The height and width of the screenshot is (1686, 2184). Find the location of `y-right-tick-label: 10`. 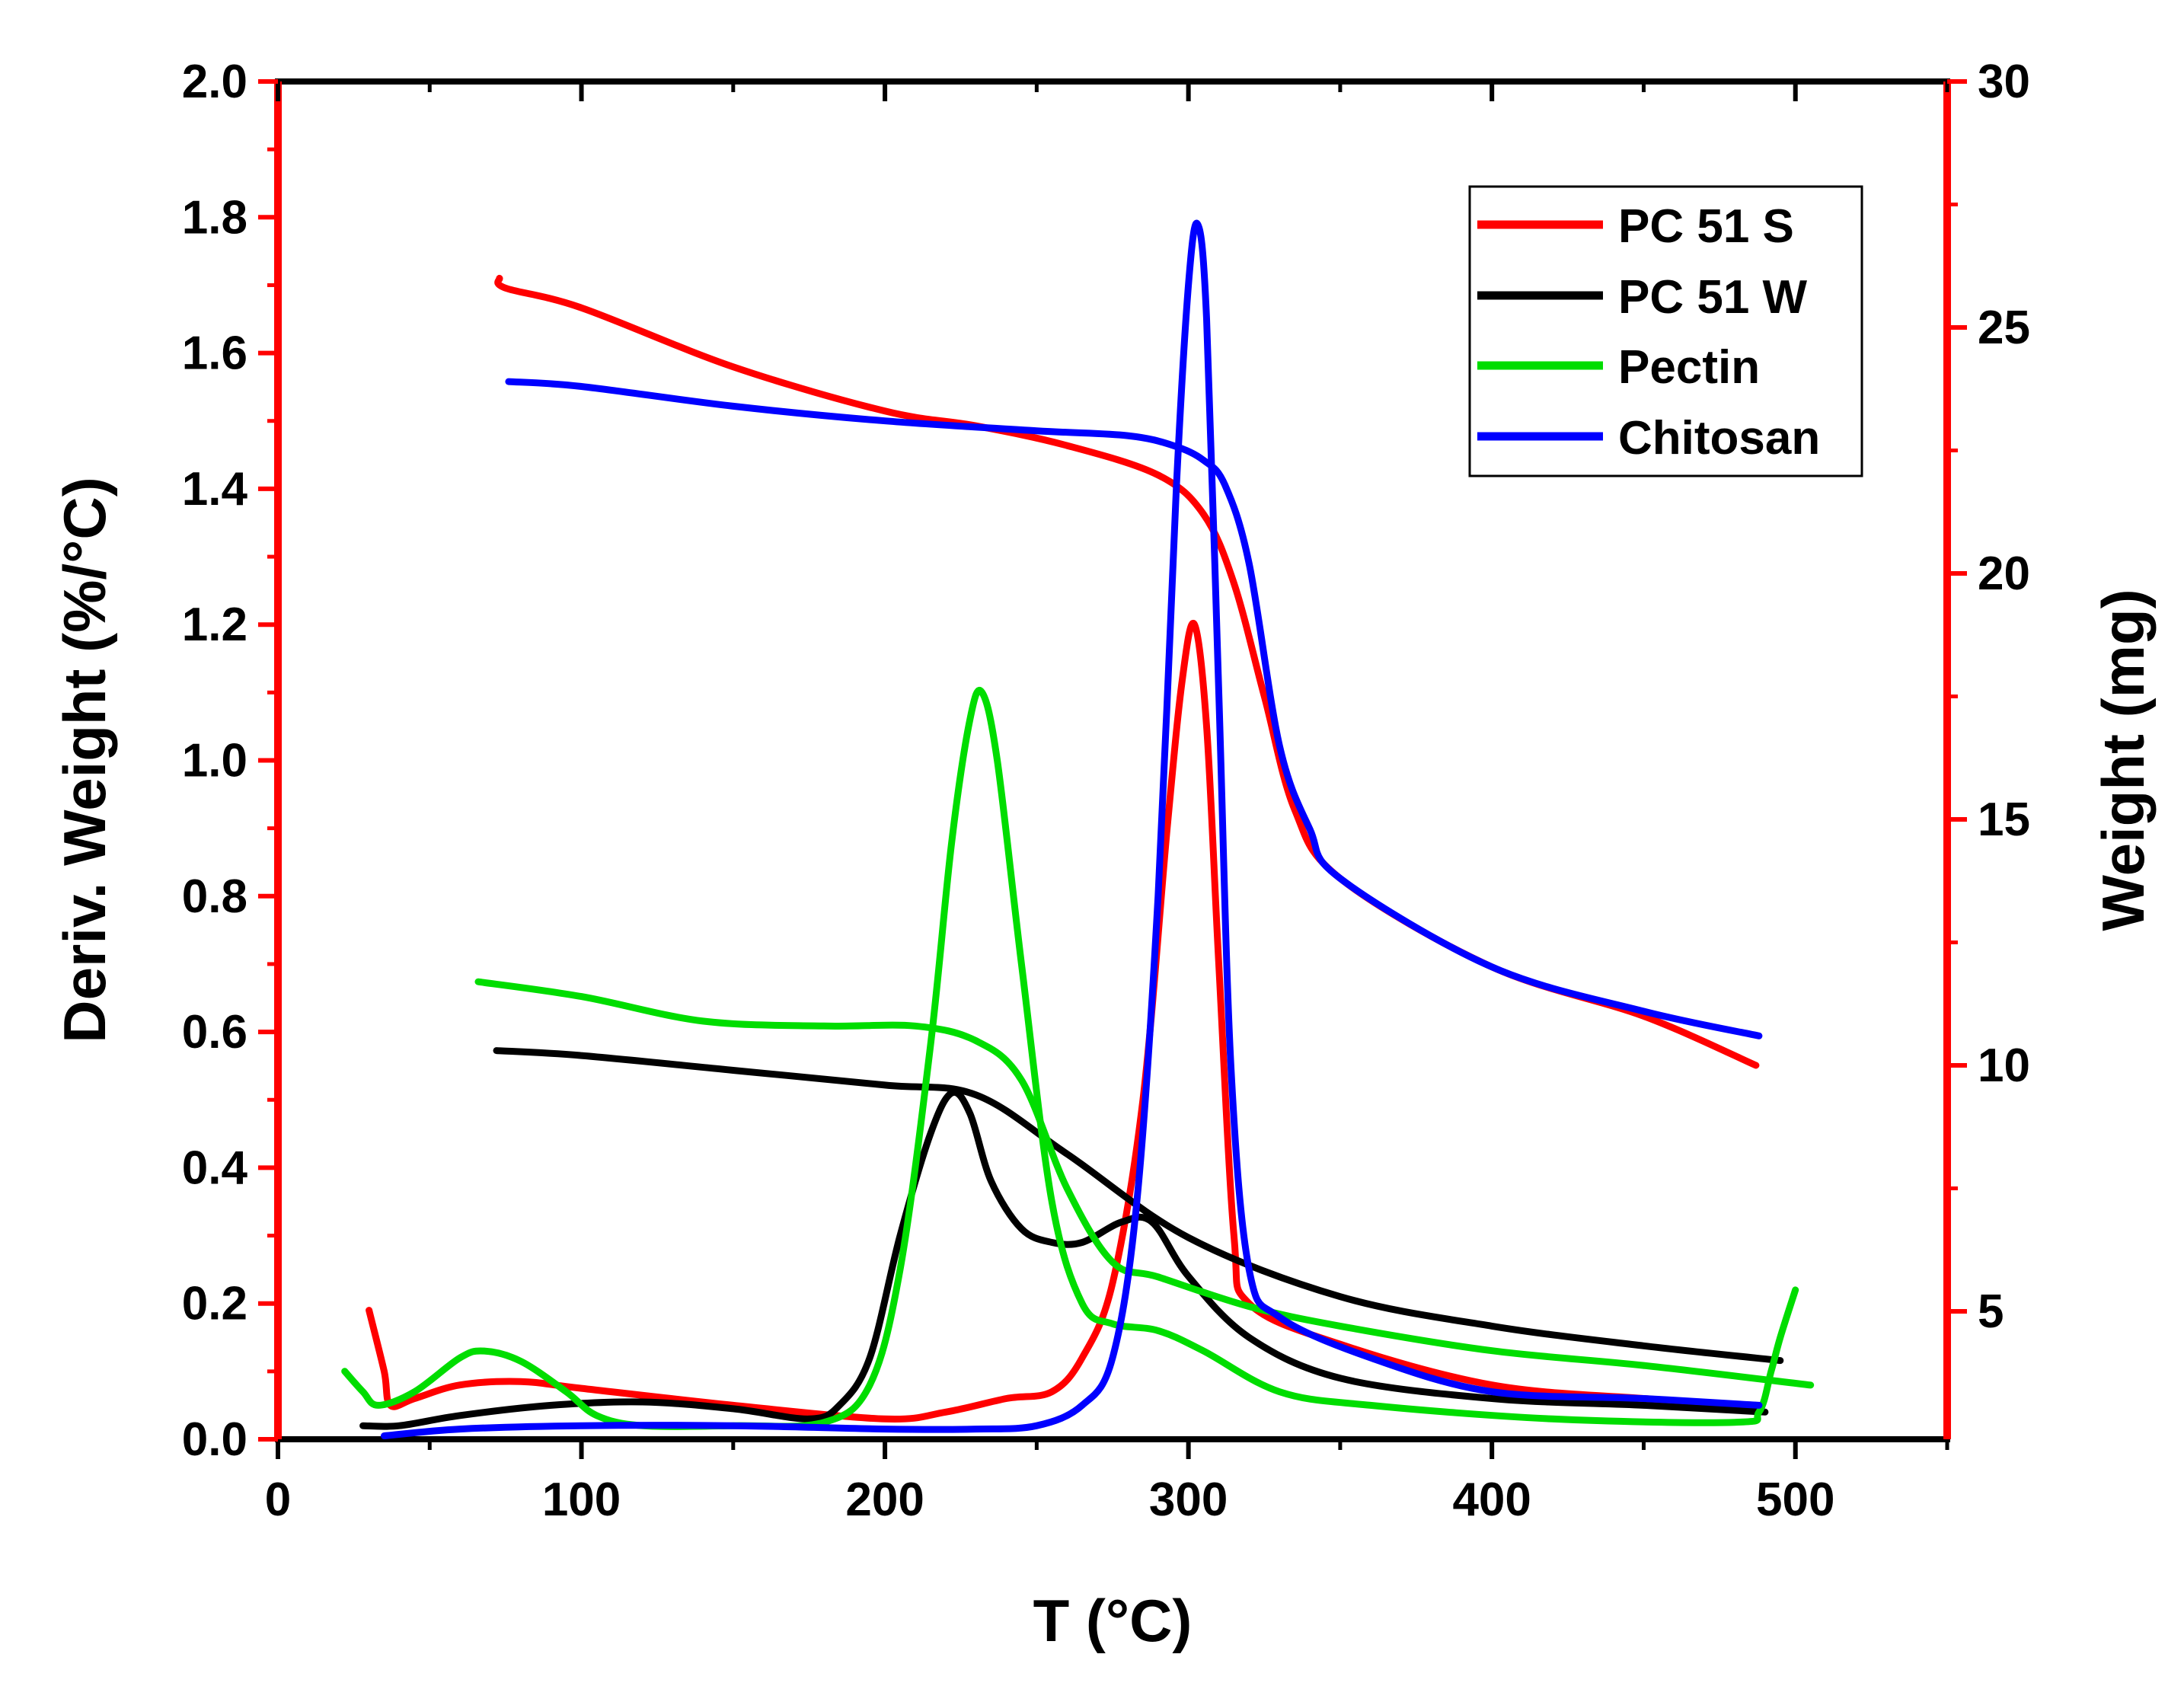

y-right-tick-label: 10 is located at coordinates (2004, 1065).